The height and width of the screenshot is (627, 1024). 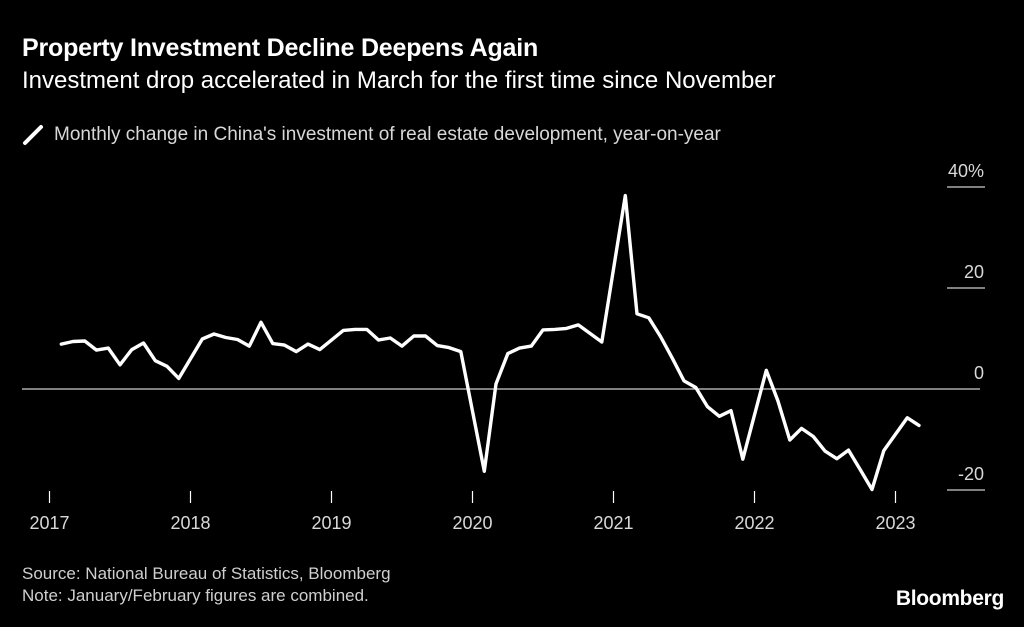 I want to click on x-tick-label: 2020, so click(x=472, y=523).